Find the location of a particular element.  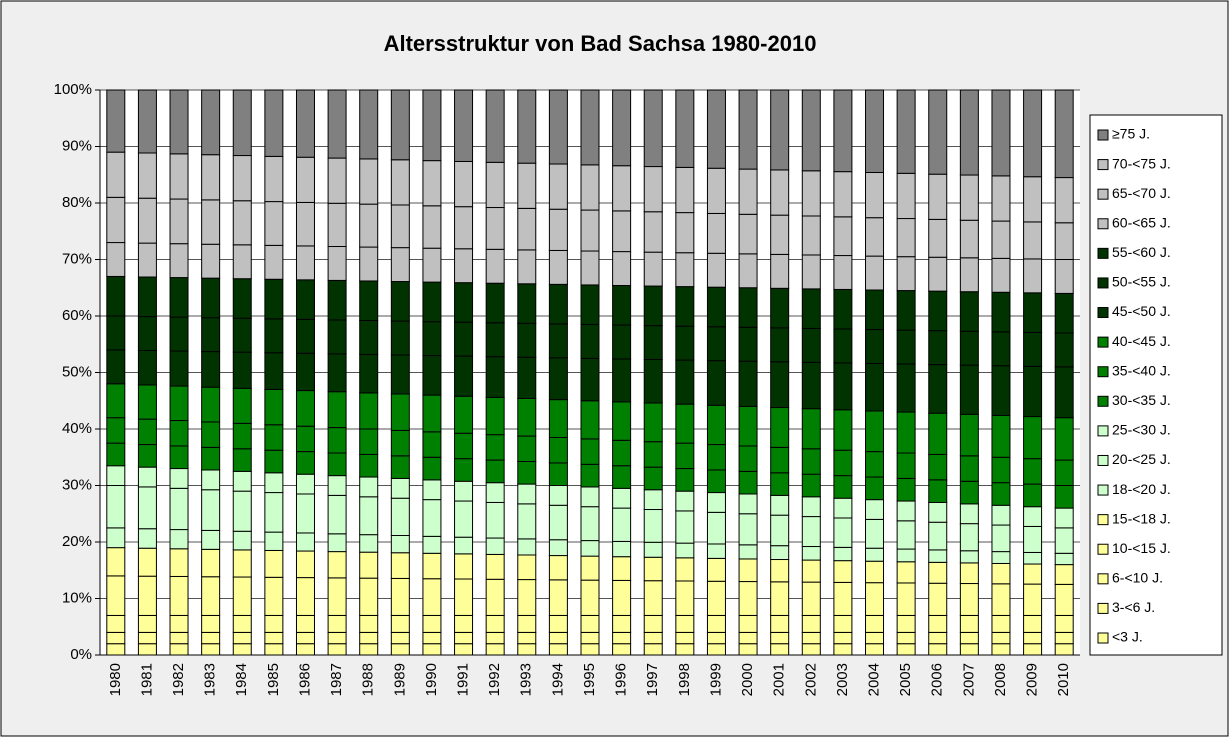

legend-label: 15-<18 J. is located at coordinates (1141, 518).